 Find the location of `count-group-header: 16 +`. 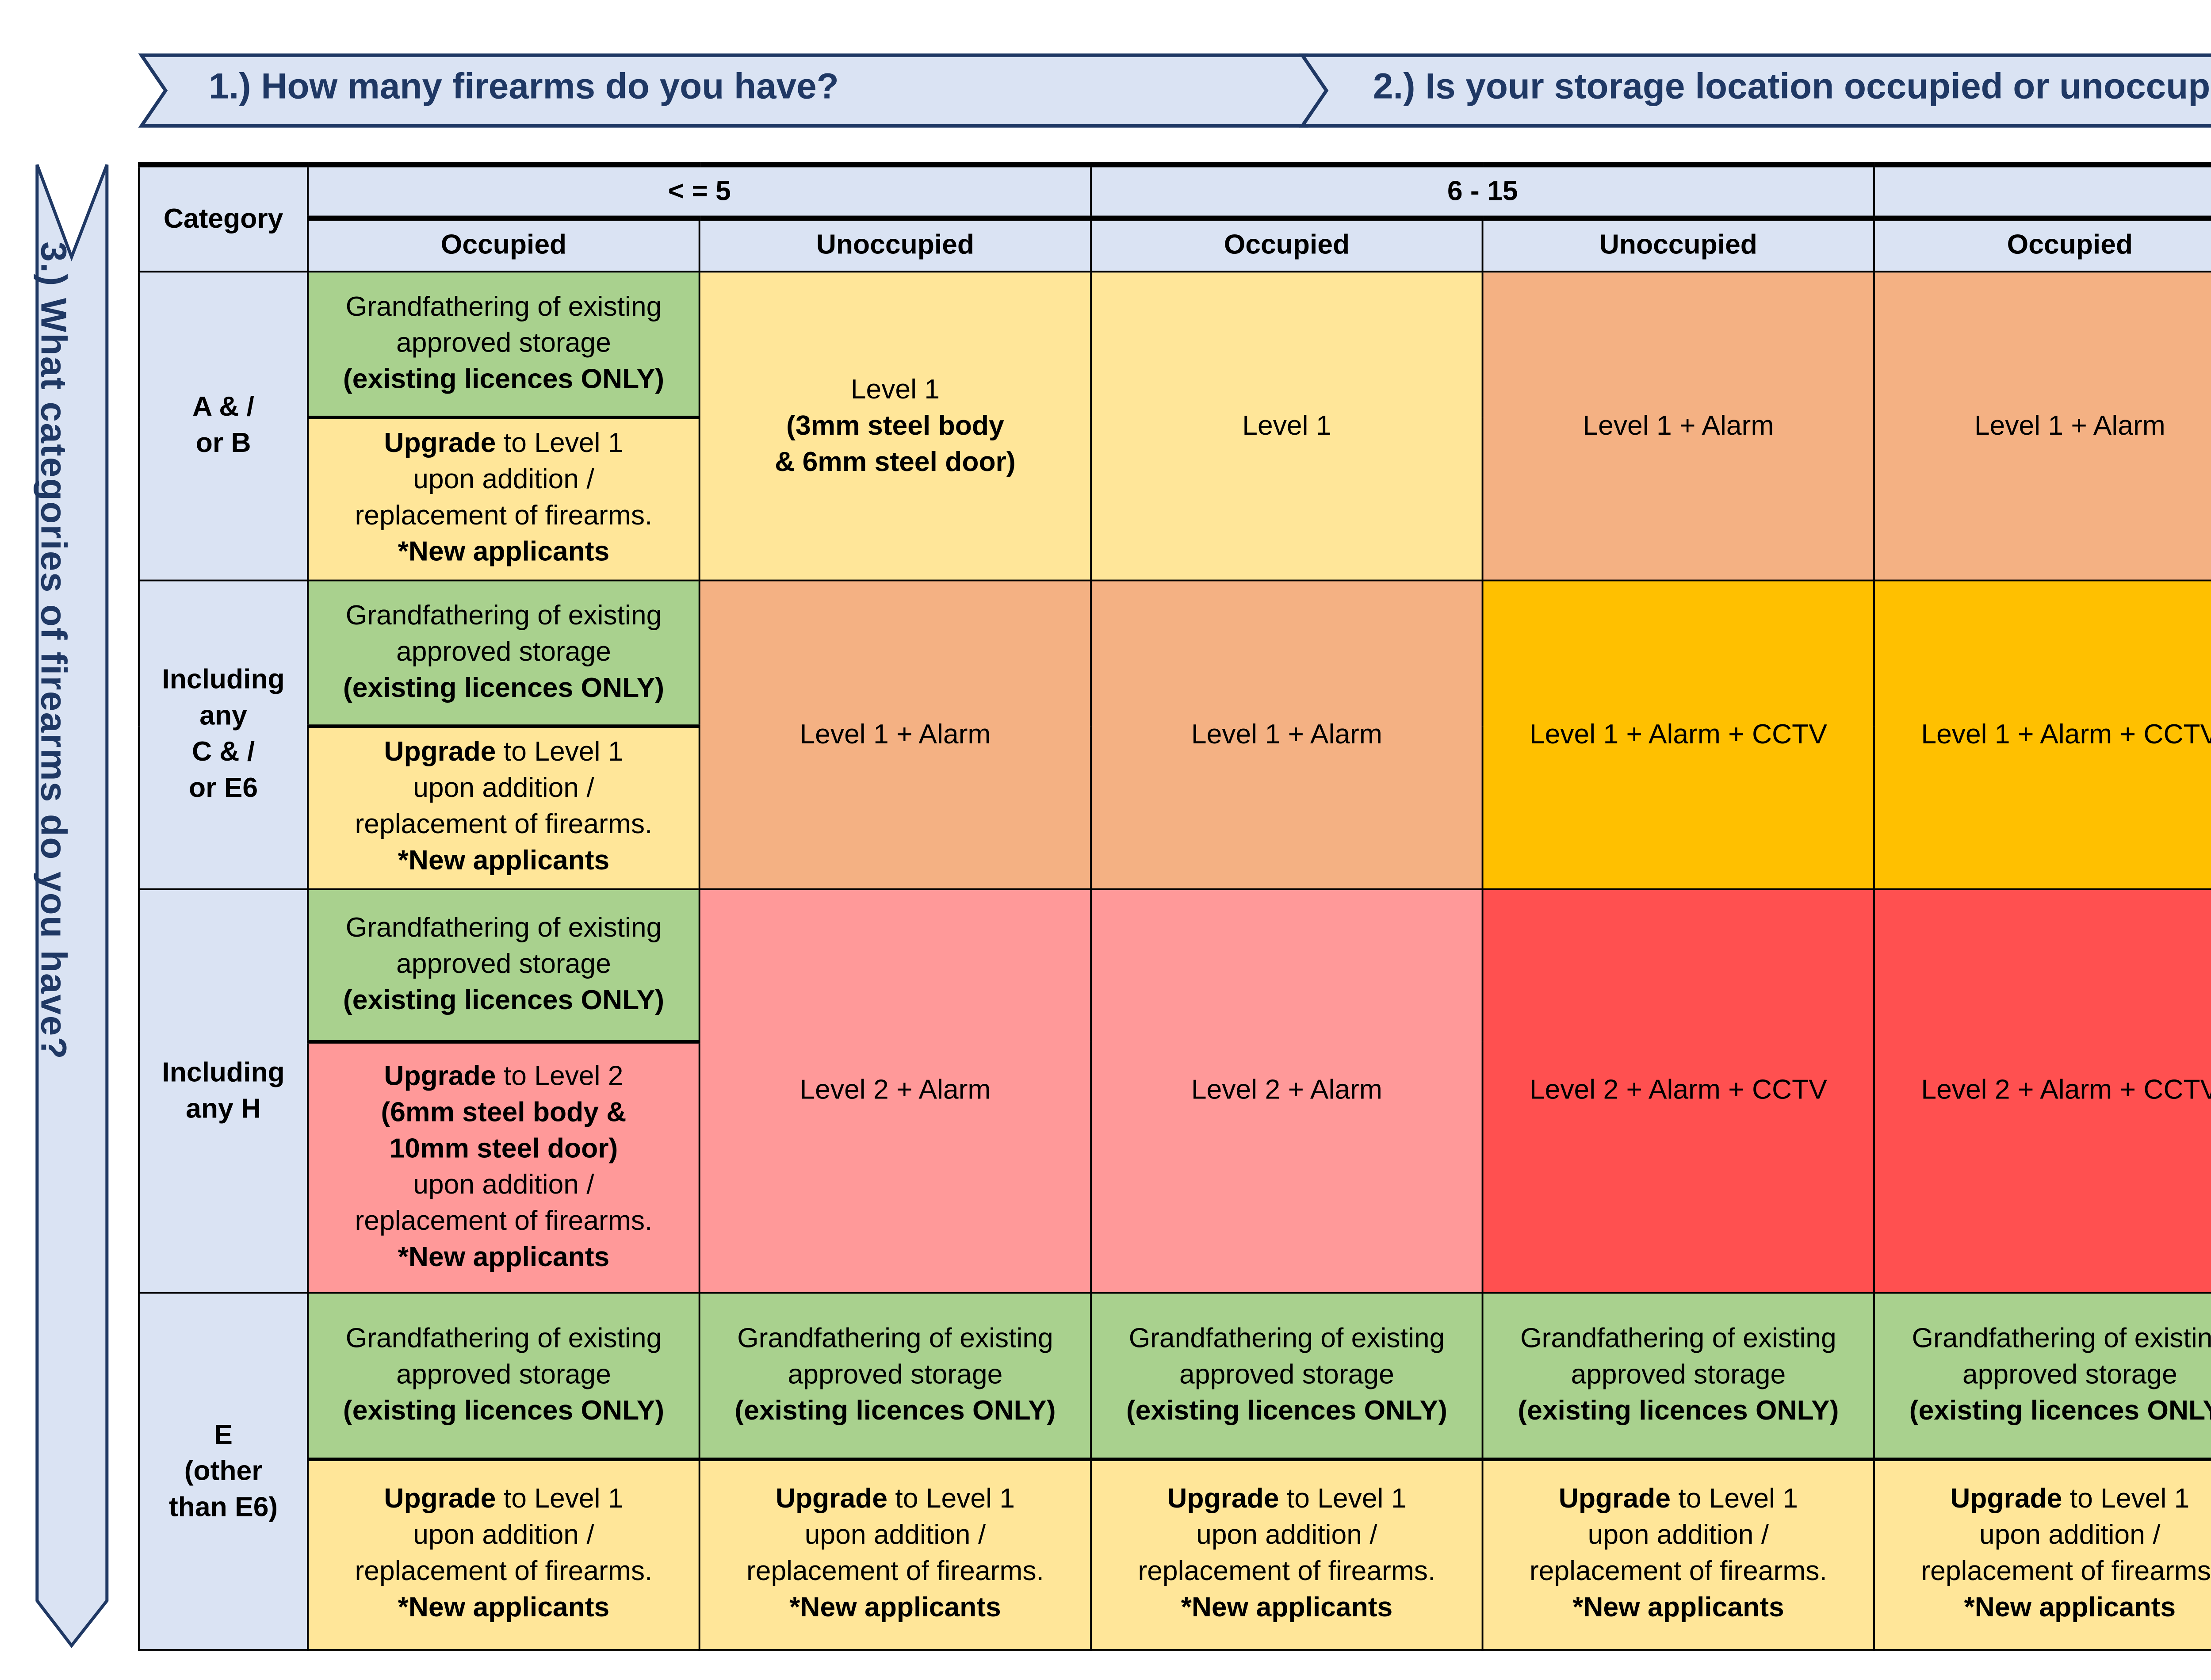

count-group-header: 16 + is located at coordinates (2042, 191).